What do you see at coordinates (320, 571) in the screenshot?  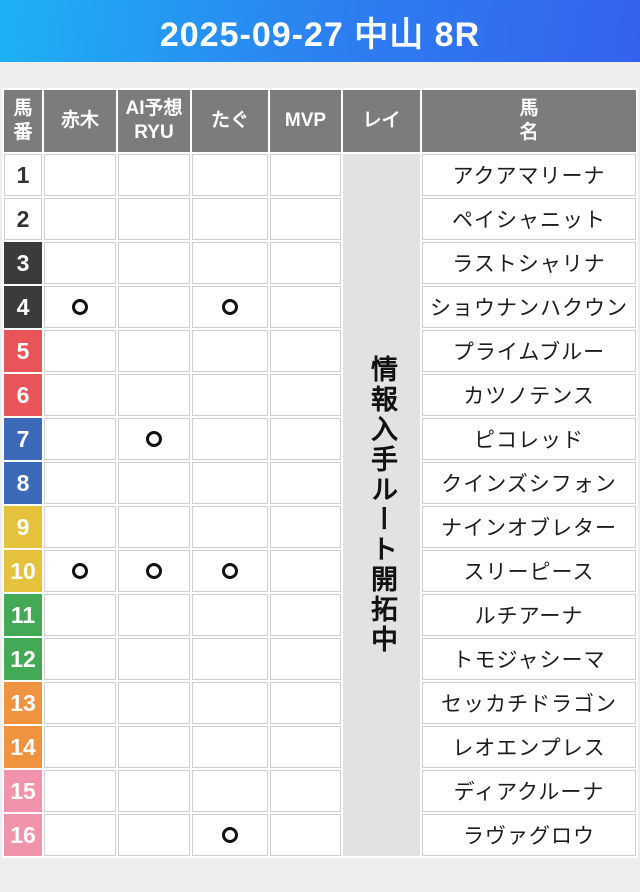 I see `horse-row-10: 10 スリーピース` at bounding box center [320, 571].